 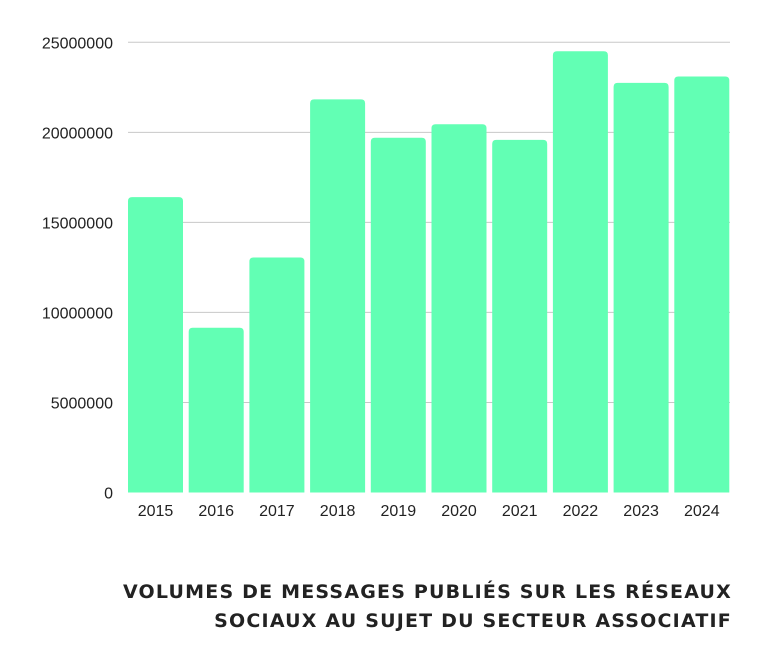 What do you see at coordinates (77, 313) in the screenshot?
I see `y-tick-label: 10000000` at bounding box center [77, 313].